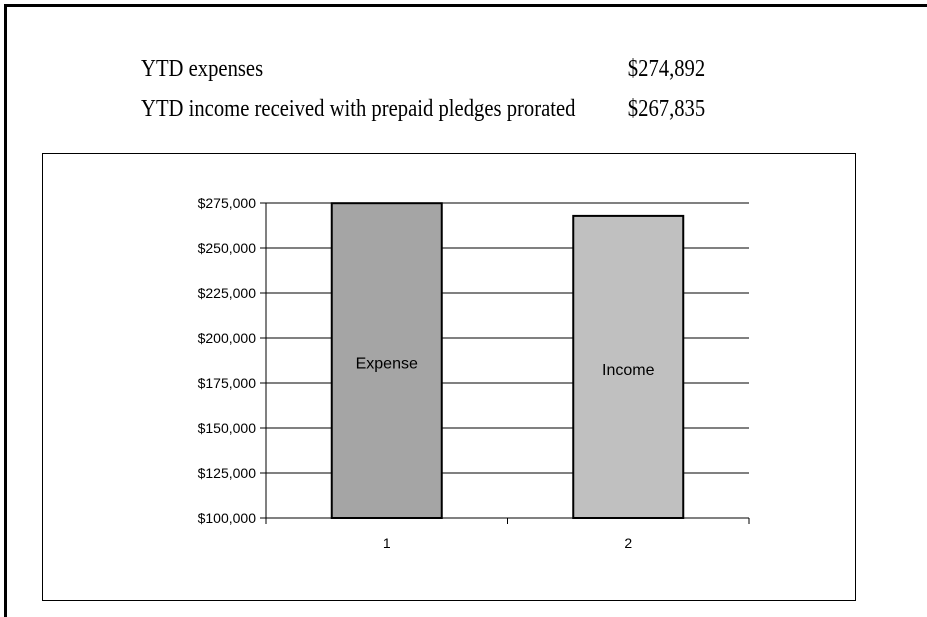  Describe the element at coordinates (666, 69) in the screenshot. I see `expenses-value: $274,892` at that location.